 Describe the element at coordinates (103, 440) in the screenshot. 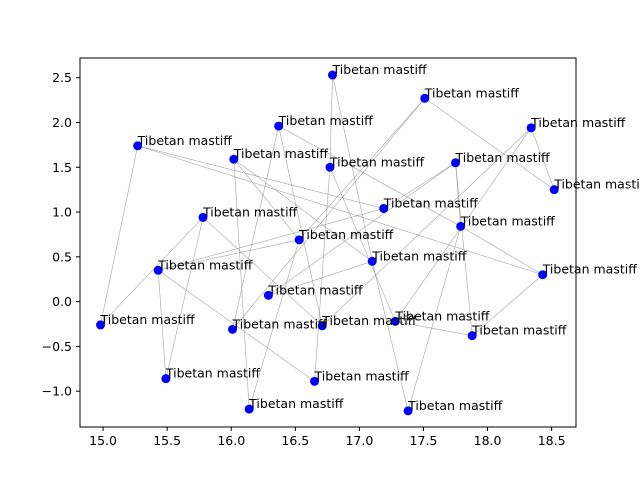

I see `x-tick-label: 15.0` at that location.